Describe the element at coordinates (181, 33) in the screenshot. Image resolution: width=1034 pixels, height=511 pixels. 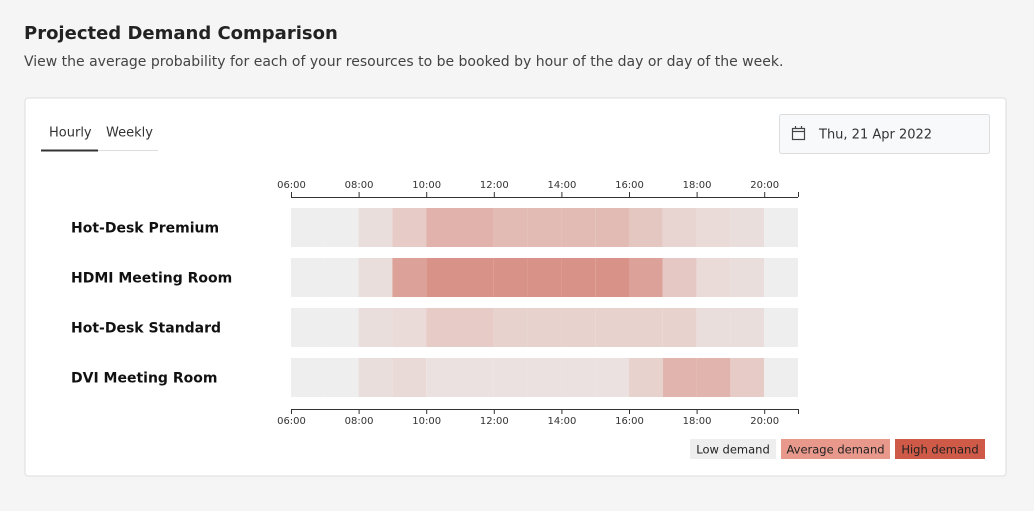
I see `page-title: Projected Demand Comparison` at that location.